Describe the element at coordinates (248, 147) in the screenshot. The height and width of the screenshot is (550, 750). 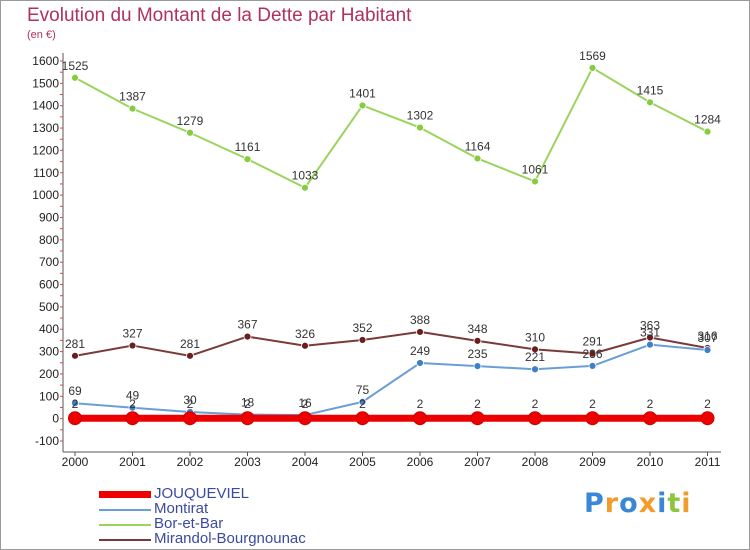
I see `data-label-bor-et-bar: 1161` at that location.